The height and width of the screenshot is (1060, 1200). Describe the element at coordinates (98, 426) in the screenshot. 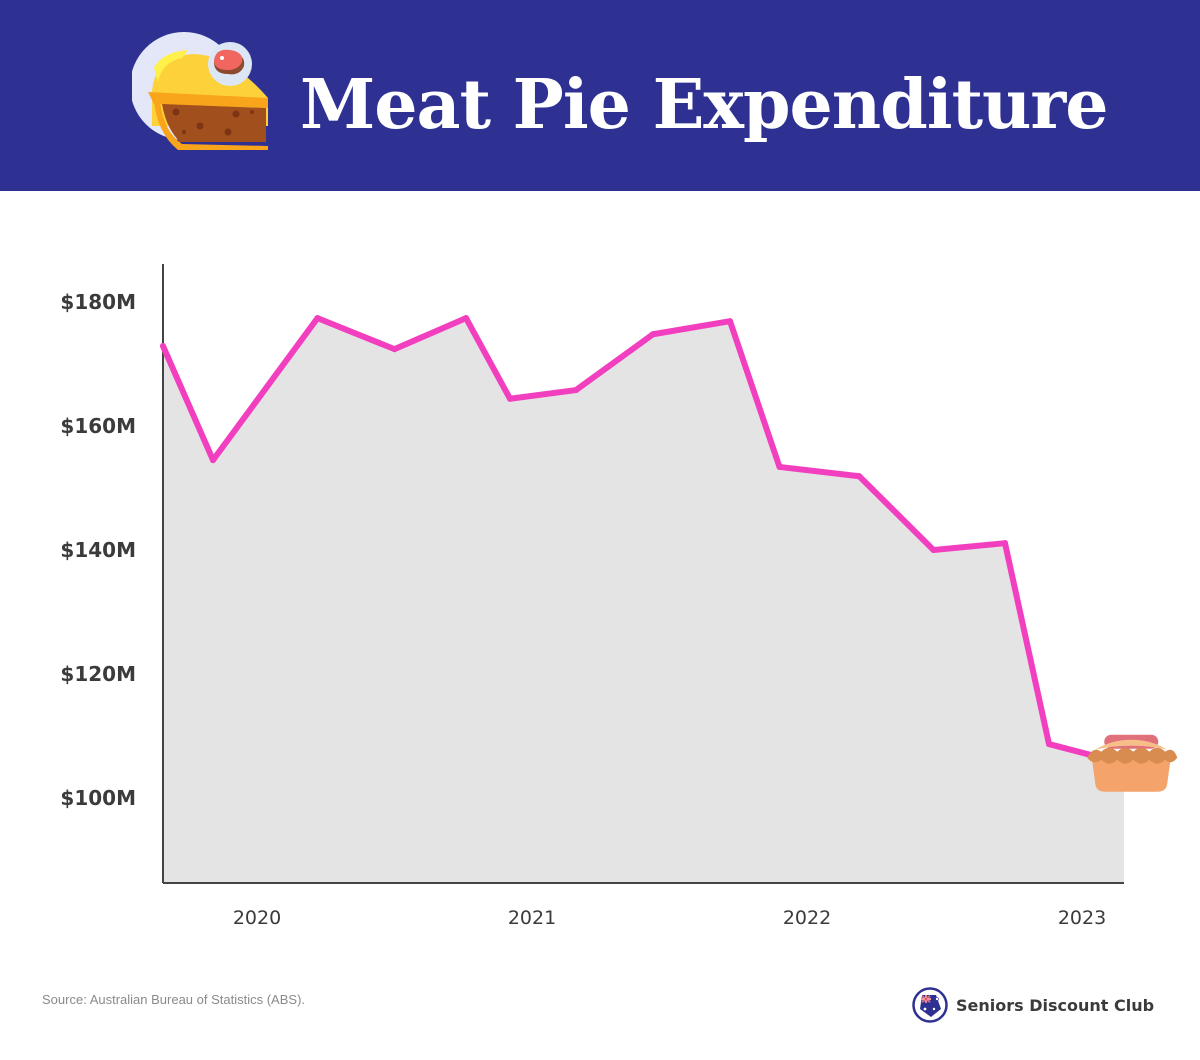

I see `y-tick-label: $160M` at that location.